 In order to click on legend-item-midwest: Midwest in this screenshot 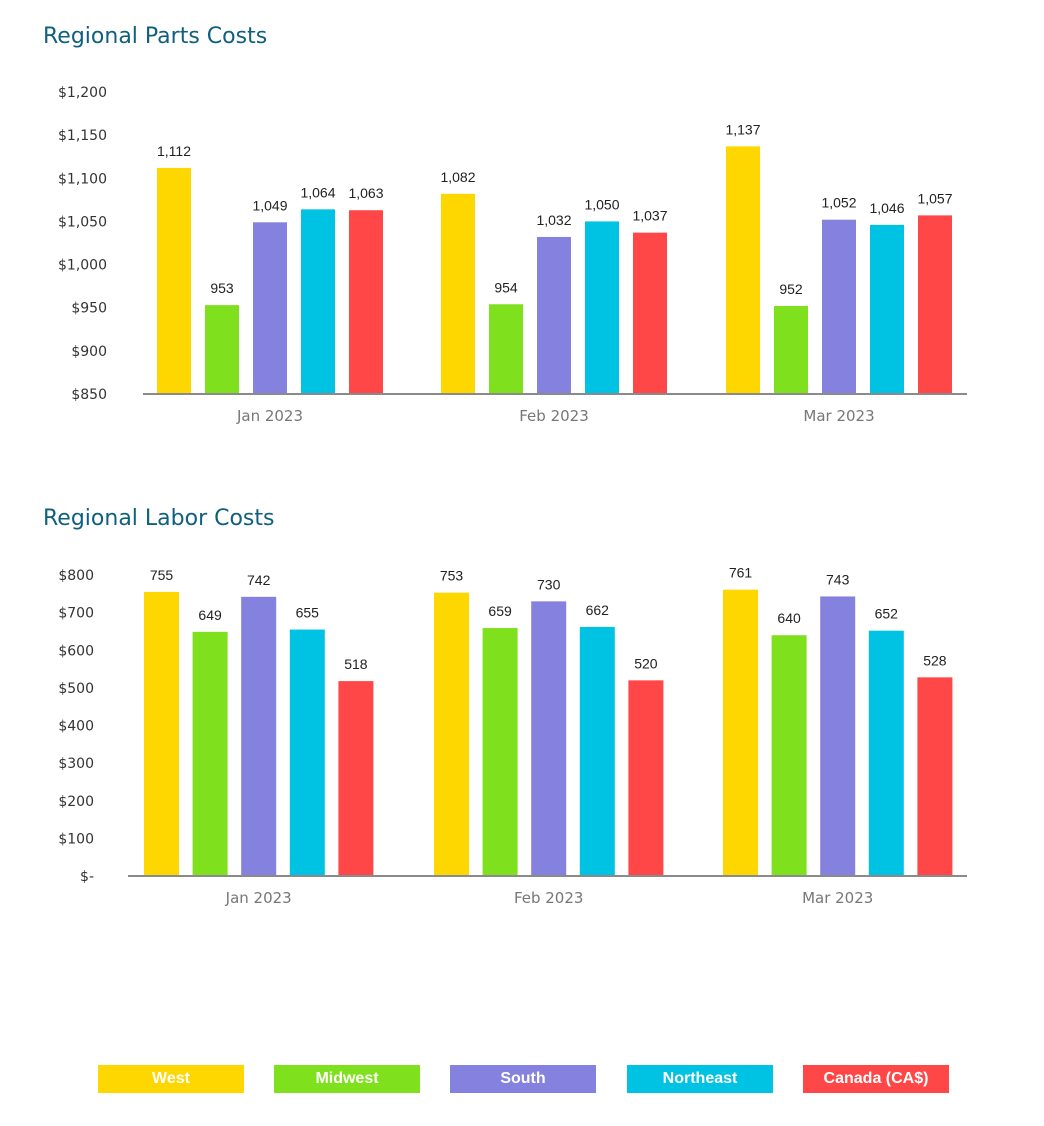, I will do `click(347, 1079)`.